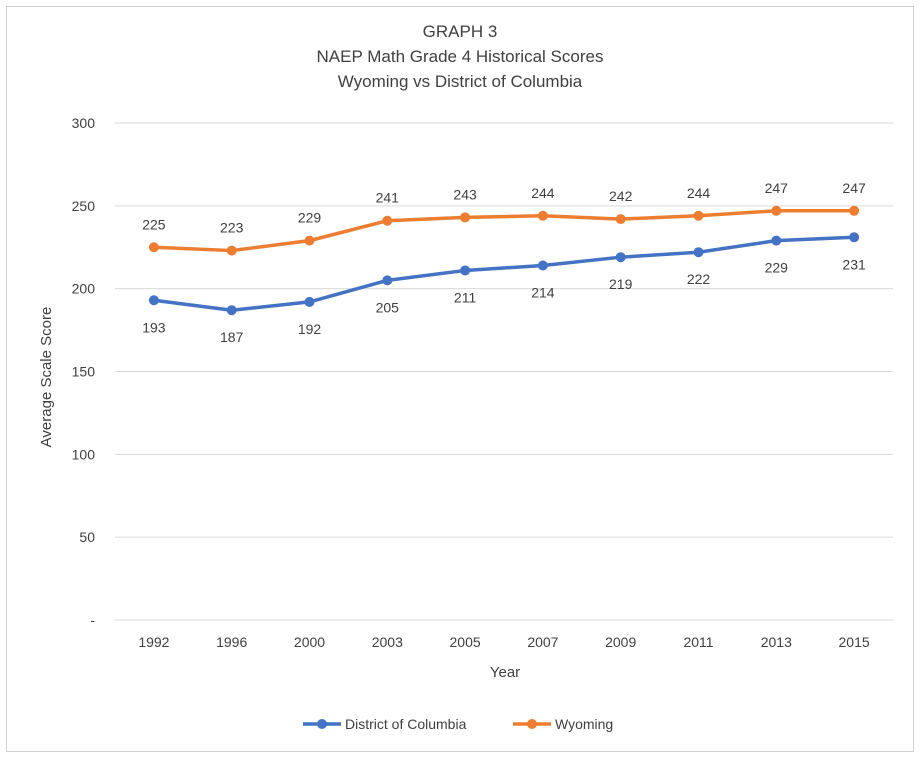 This screenshot has width=922, height=760. What do you see at coordinates (854, 642) in the screenshot?
I see `x-tick-label: 2015` at bounding box center [854, 642].